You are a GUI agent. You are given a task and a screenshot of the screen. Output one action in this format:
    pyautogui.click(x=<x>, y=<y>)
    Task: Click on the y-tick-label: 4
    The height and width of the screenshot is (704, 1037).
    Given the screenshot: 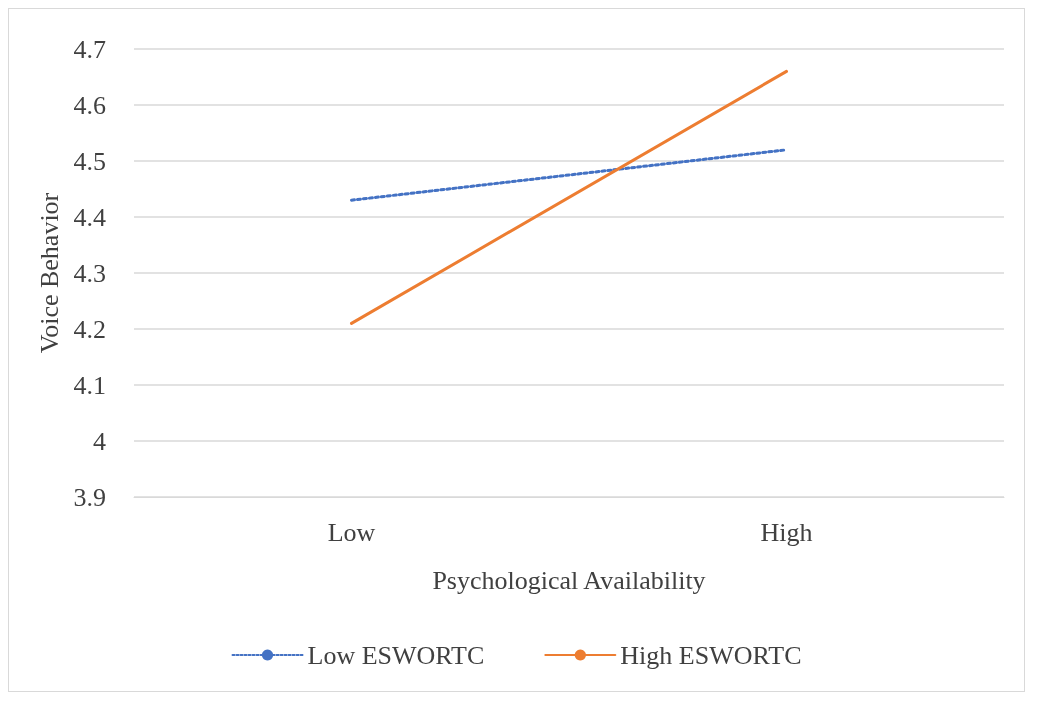 What is the action you would take?
    pyautogui.click(x=99, y=441)
    